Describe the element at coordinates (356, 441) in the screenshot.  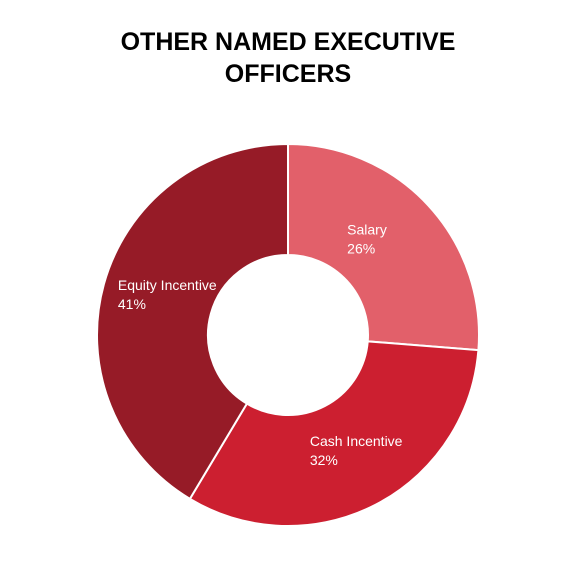
I see `slice-label: Cash Incentive` at that location.